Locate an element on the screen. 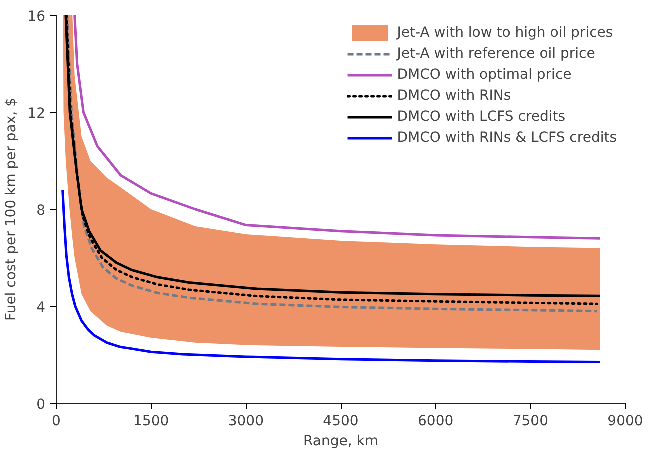 The image size is (651, 456). x-tick-label: 1500 is located at coordinates (152, 422).